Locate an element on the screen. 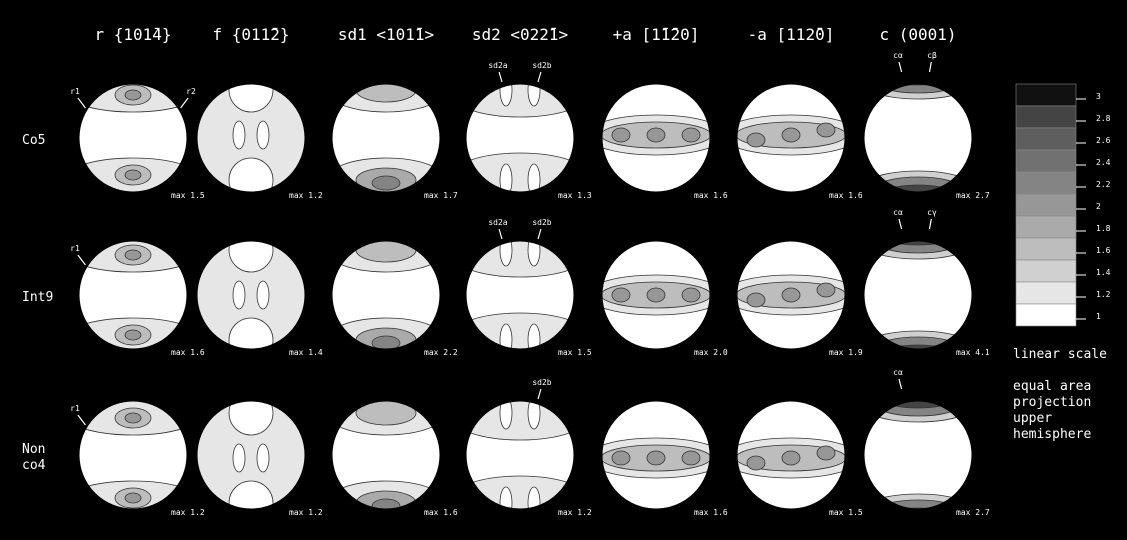 Image resolution: width=1127 pixels, height=540 pixels. pole-figure-bg is located at coordinates (918, 455).